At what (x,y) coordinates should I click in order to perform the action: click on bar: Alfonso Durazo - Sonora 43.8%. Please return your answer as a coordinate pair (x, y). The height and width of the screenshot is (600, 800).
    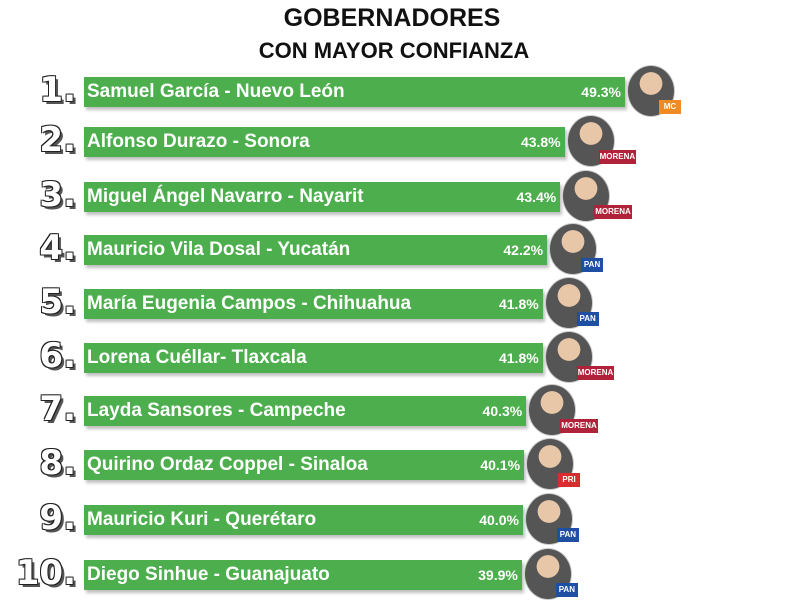
    Looking at the image, I should click on (324, 142).